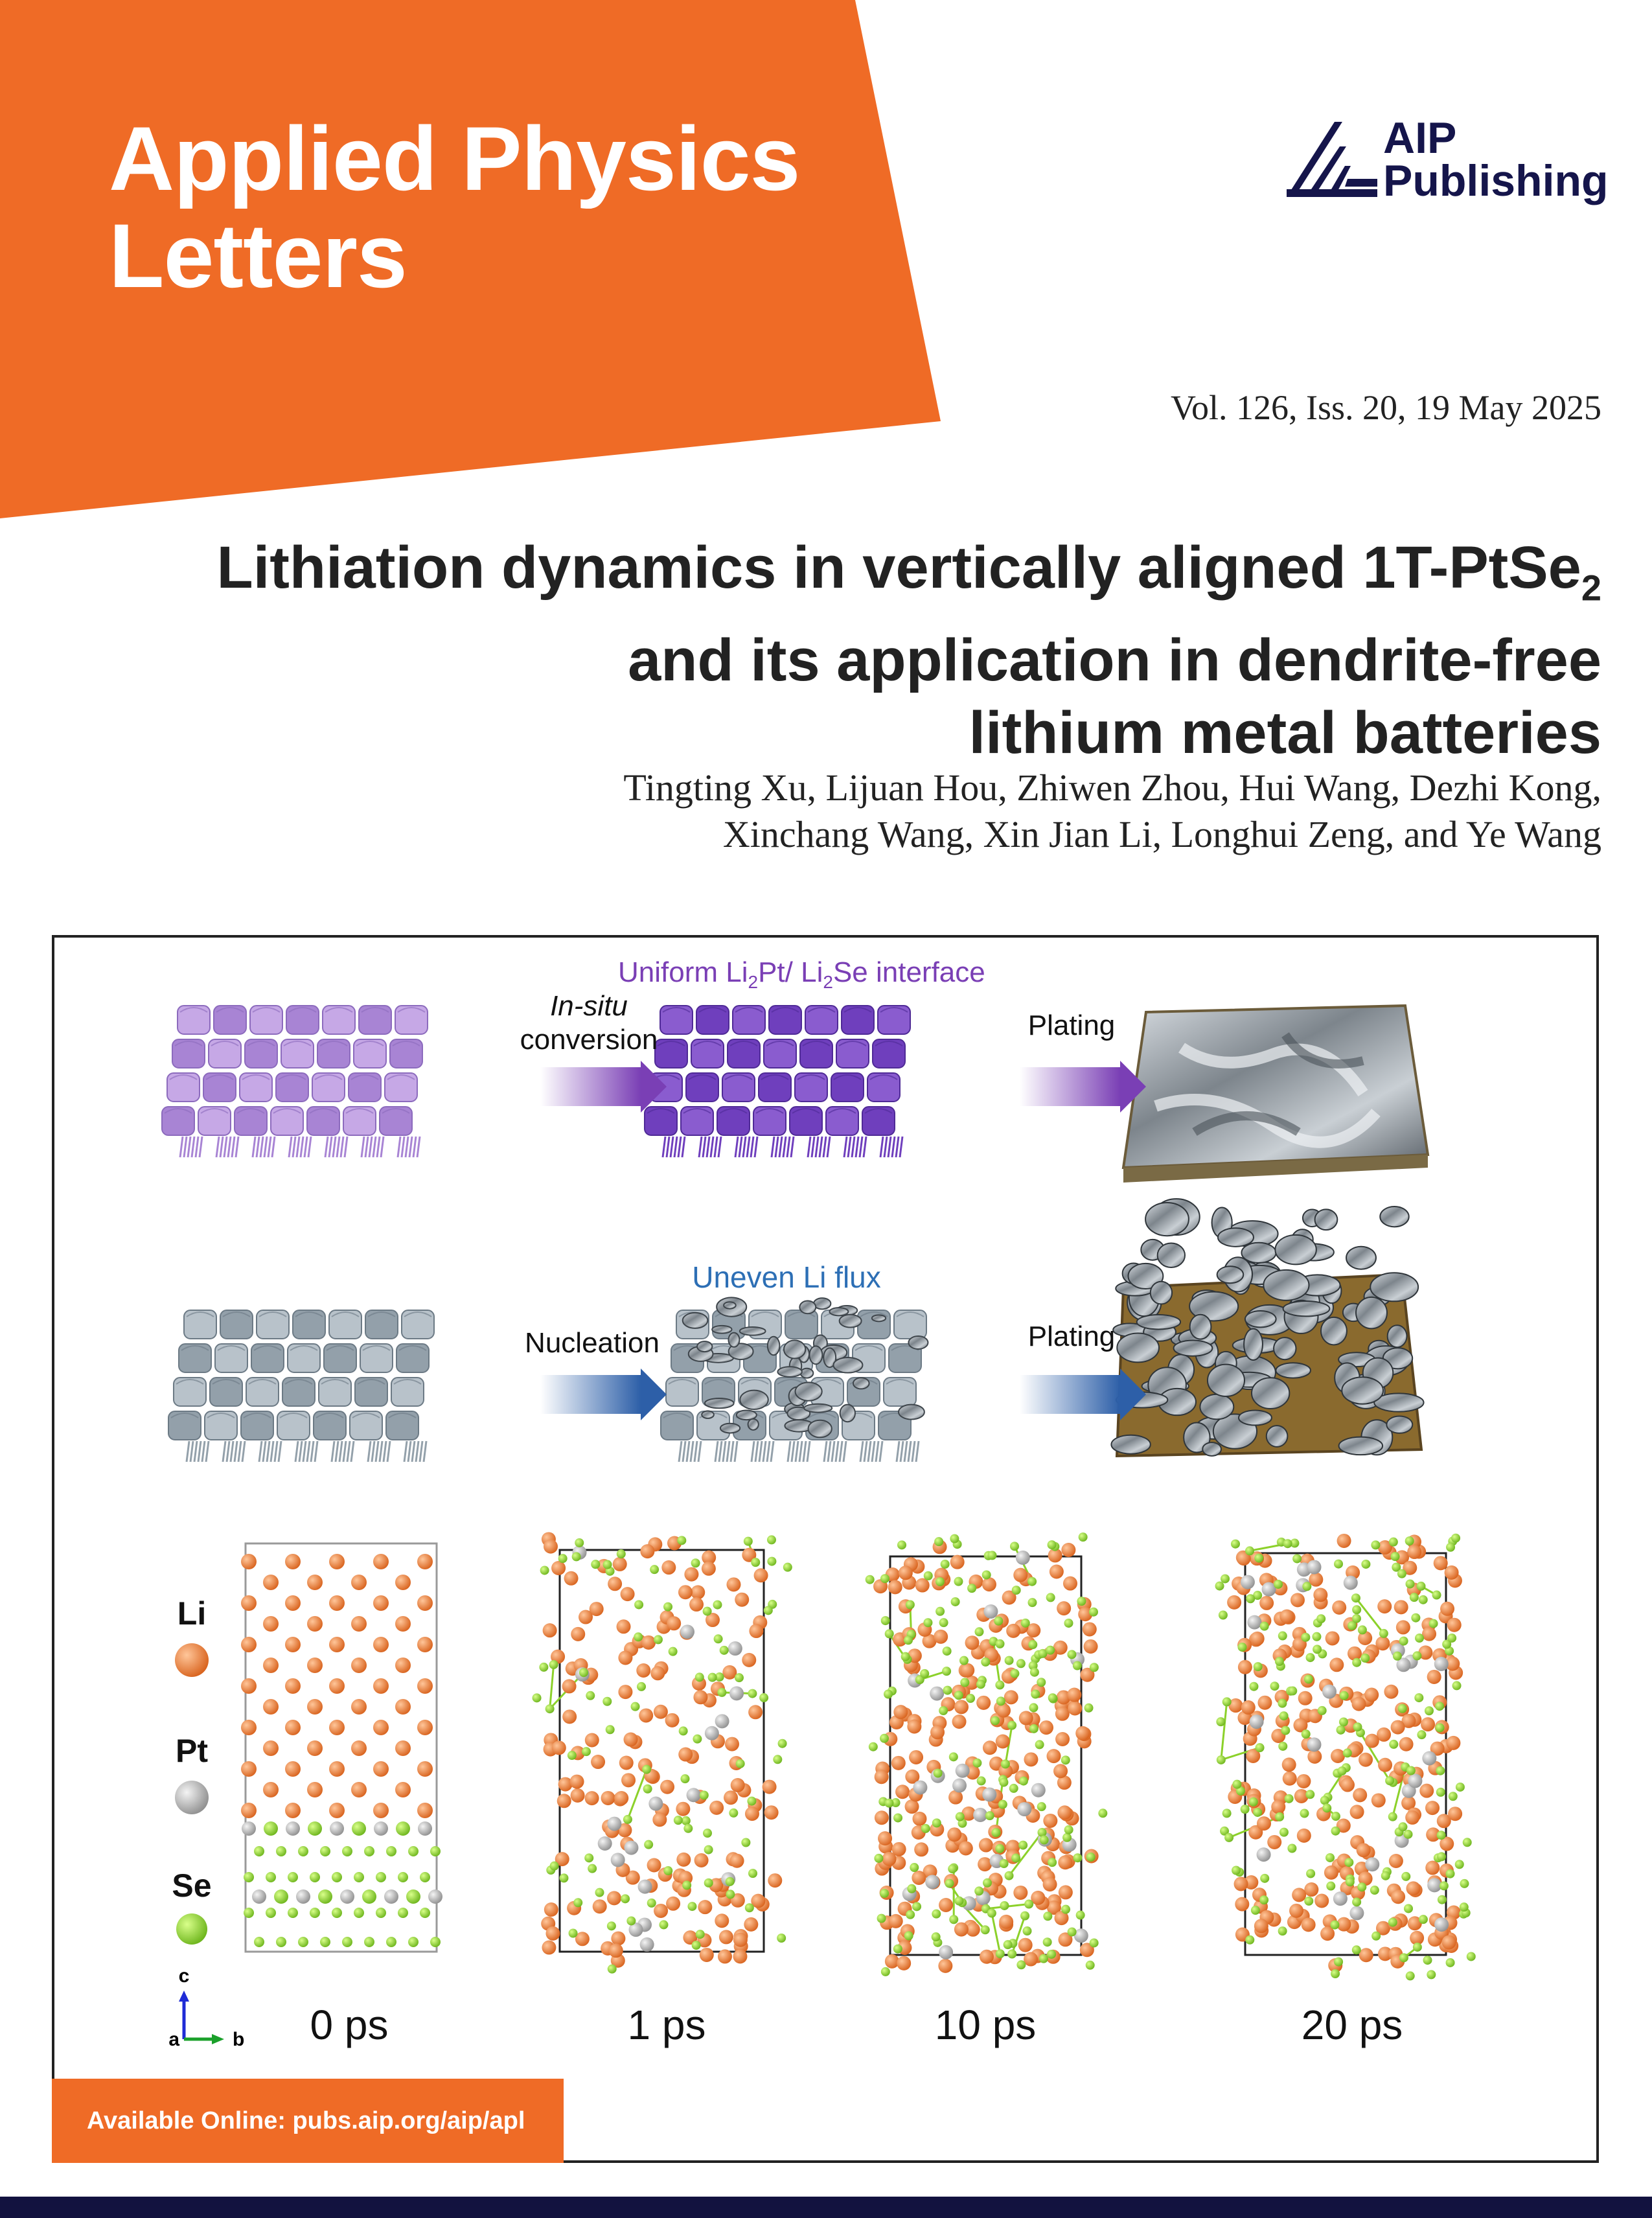 The height and width of the screenshot is (2218, 1652). What do you see at coordinates (173, 2040) in the screenshot?
I see `axis-a-label: a` at bounding box center [173, 2040].